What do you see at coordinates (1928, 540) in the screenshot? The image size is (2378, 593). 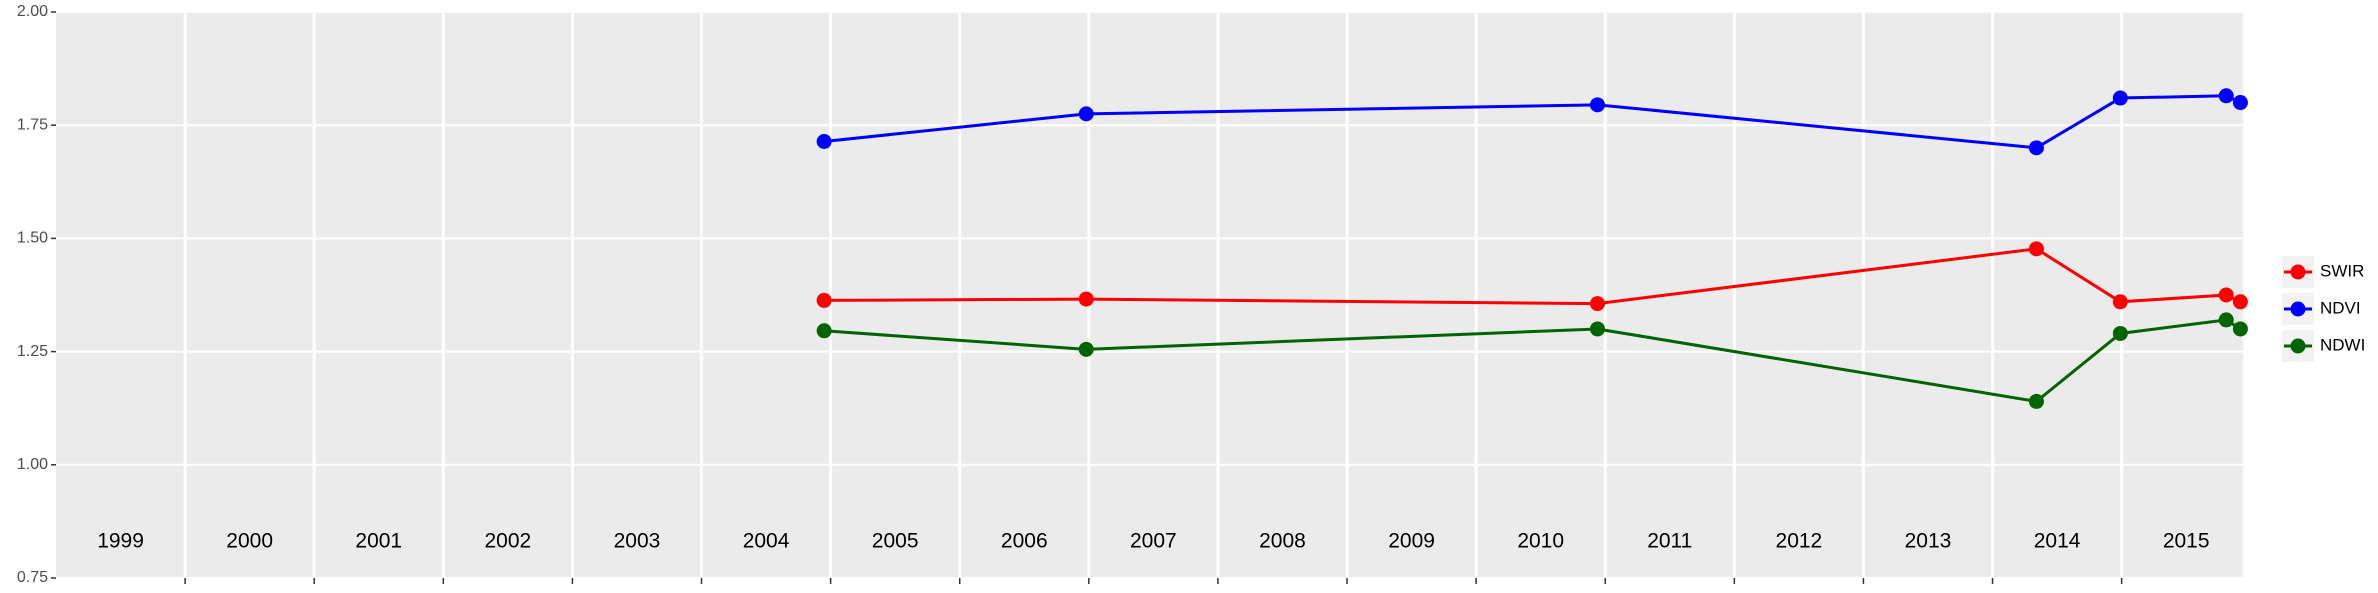 I see `year-label: 2013` at bounding box center [1928, 540].